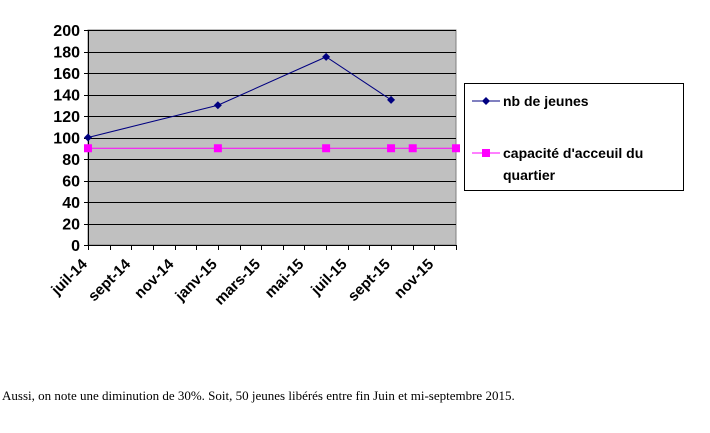  Describe the element at coordinates (71, 225) in the screenshot. I see `y-tick-label: 20` at that location.